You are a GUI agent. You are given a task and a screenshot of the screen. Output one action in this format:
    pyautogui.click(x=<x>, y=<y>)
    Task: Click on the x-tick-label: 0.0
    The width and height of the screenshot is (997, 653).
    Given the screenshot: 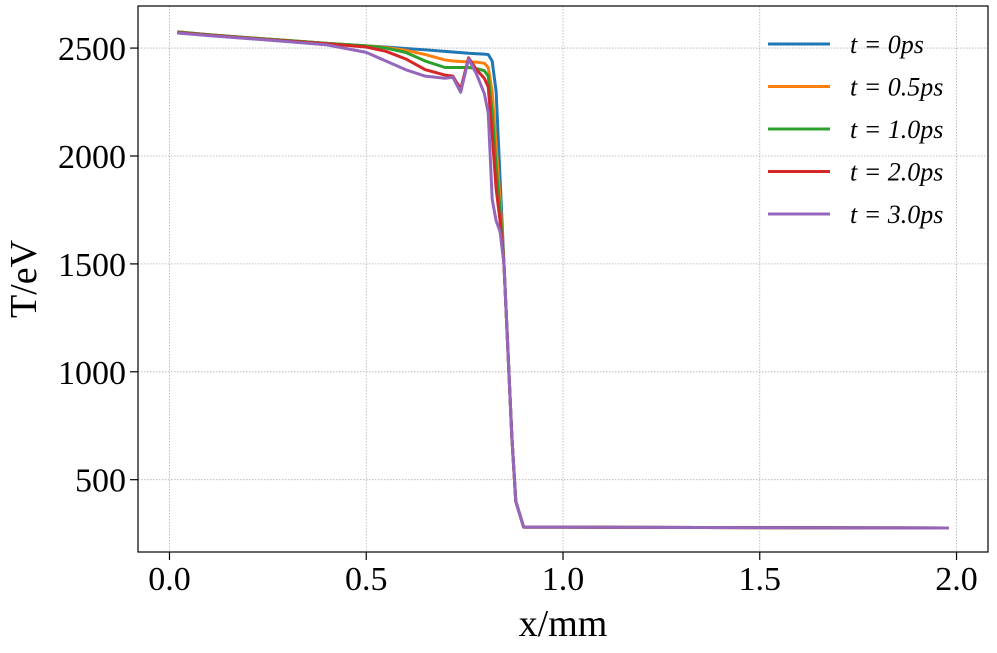 What is the action you would take?
    pyautogui.click(x=169, y=579)
    